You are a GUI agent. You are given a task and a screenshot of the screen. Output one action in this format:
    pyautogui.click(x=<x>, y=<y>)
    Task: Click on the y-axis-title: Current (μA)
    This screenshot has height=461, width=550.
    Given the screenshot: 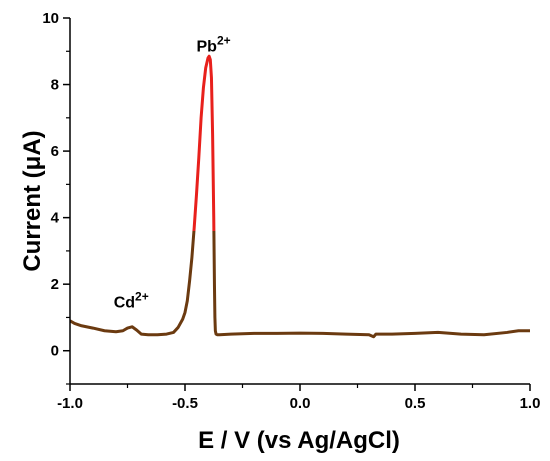 What is the action you would take?
    pyautogui.click(x=32, y=200)
    